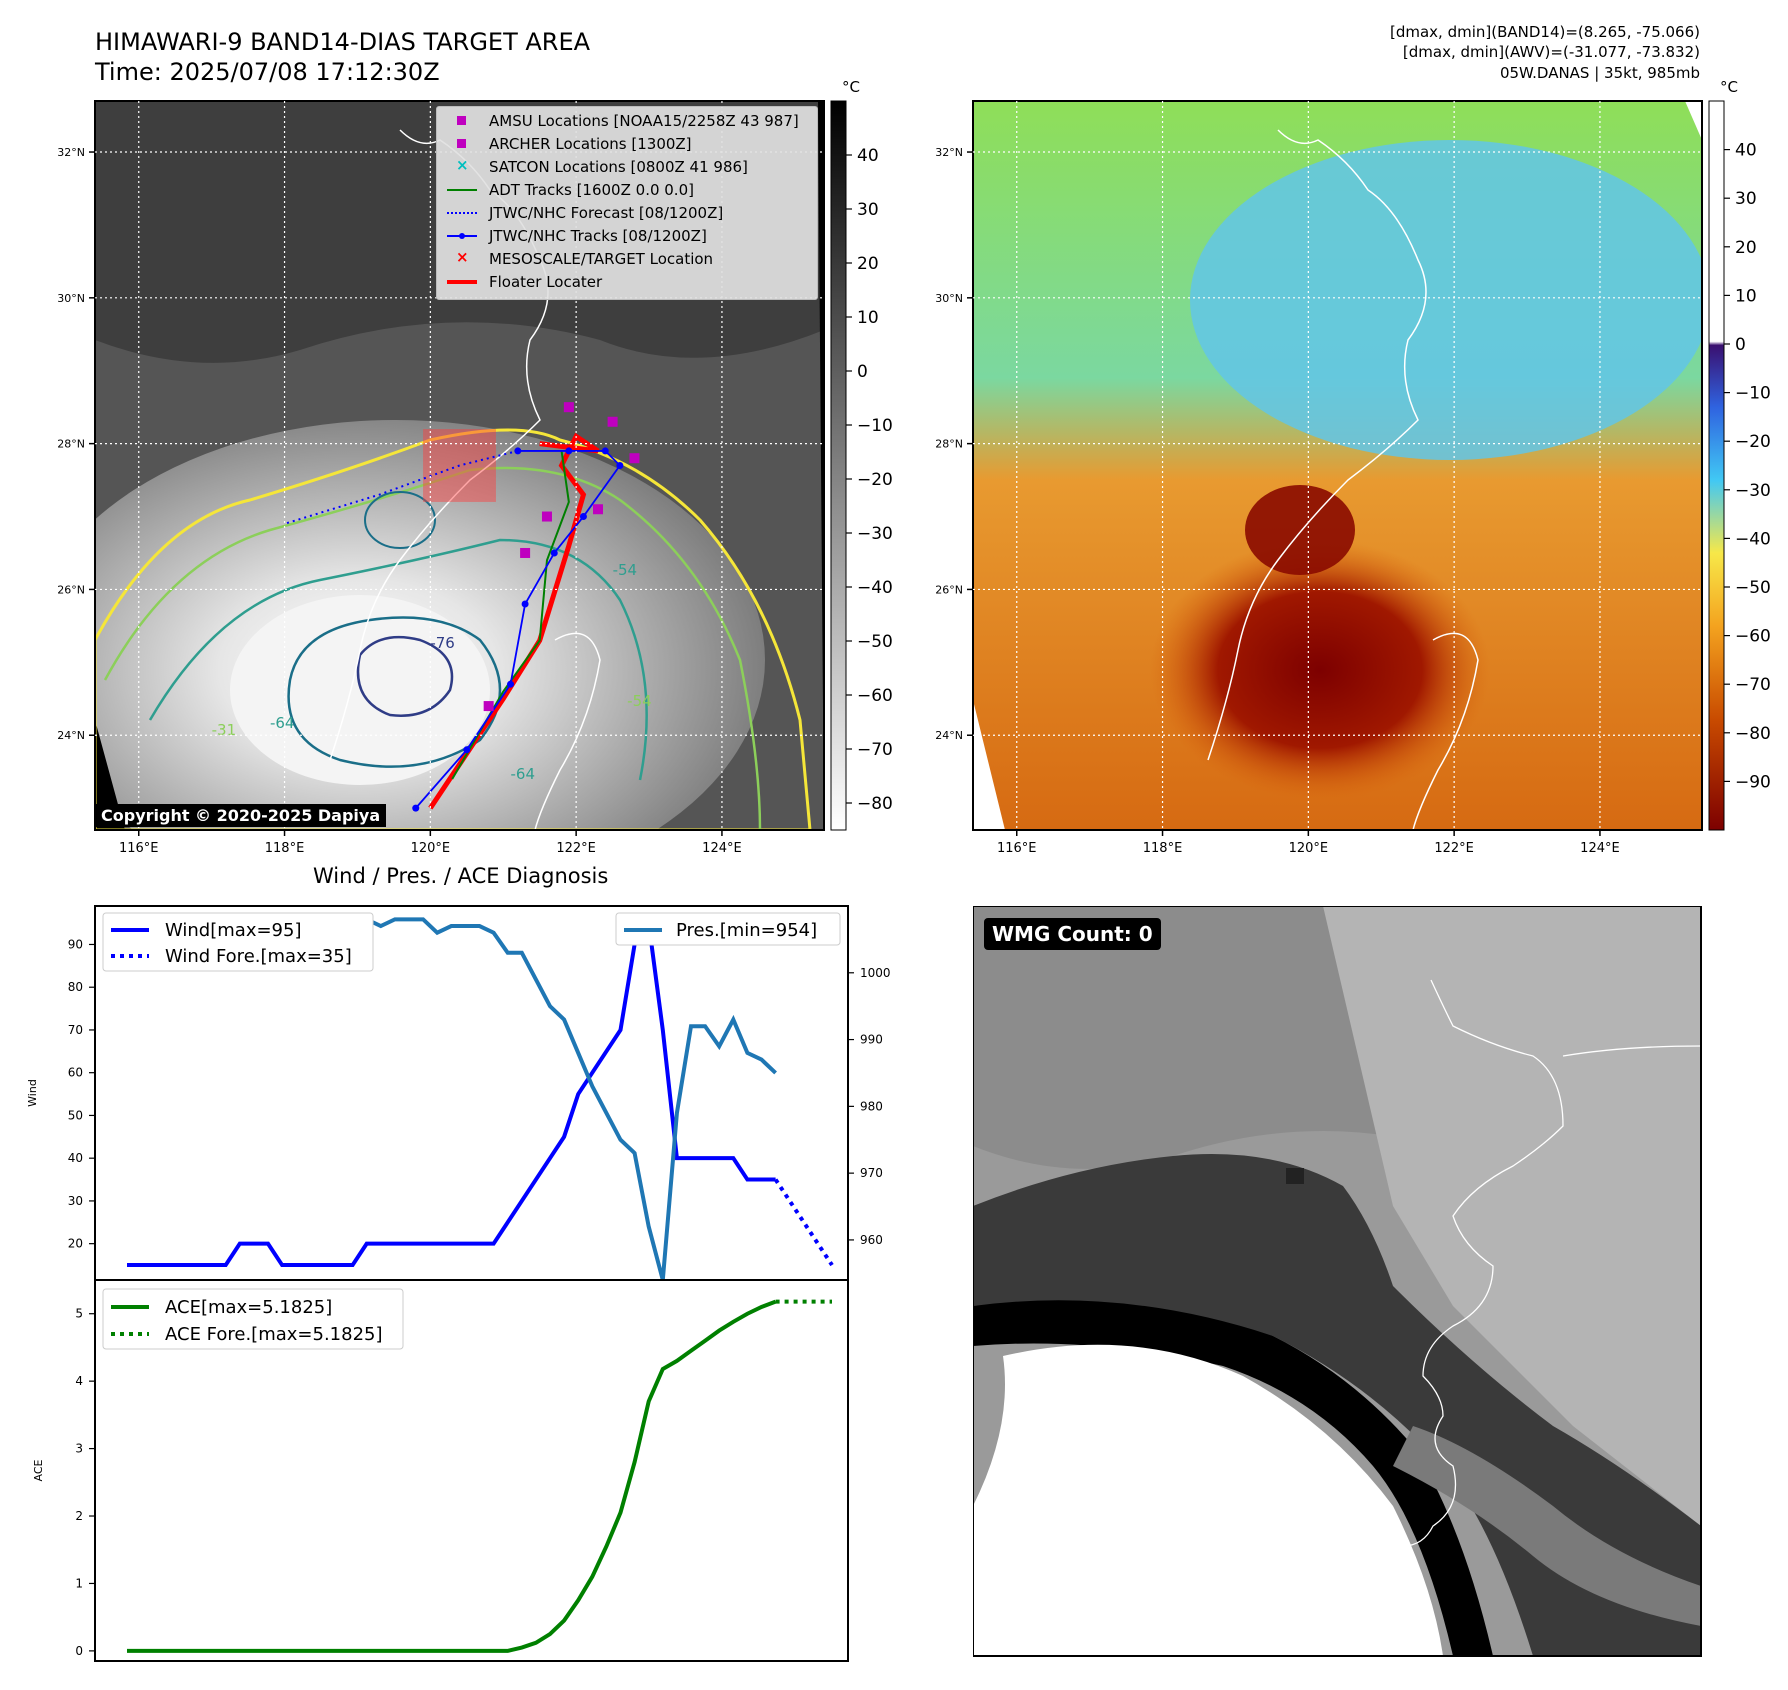 Image resolution: width=1788 pixels, height=1690 pixels. I want to click on swath-corner-right, so click(821, 465).